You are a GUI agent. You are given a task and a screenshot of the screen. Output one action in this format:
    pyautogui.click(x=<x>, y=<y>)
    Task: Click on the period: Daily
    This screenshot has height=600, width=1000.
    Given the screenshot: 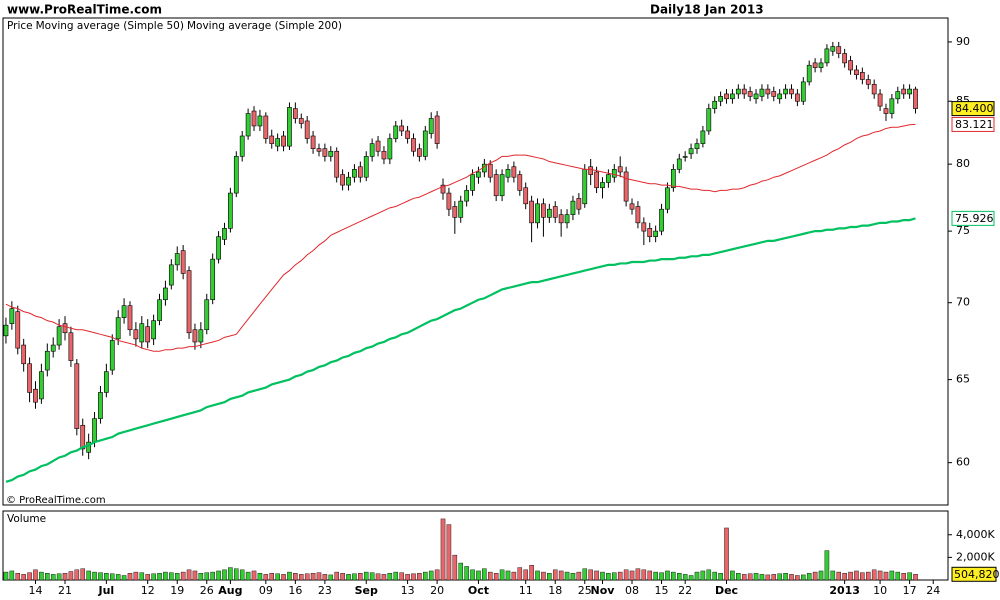 What is the action you would take?
    pyautogui.click(x=667, y=10)
    